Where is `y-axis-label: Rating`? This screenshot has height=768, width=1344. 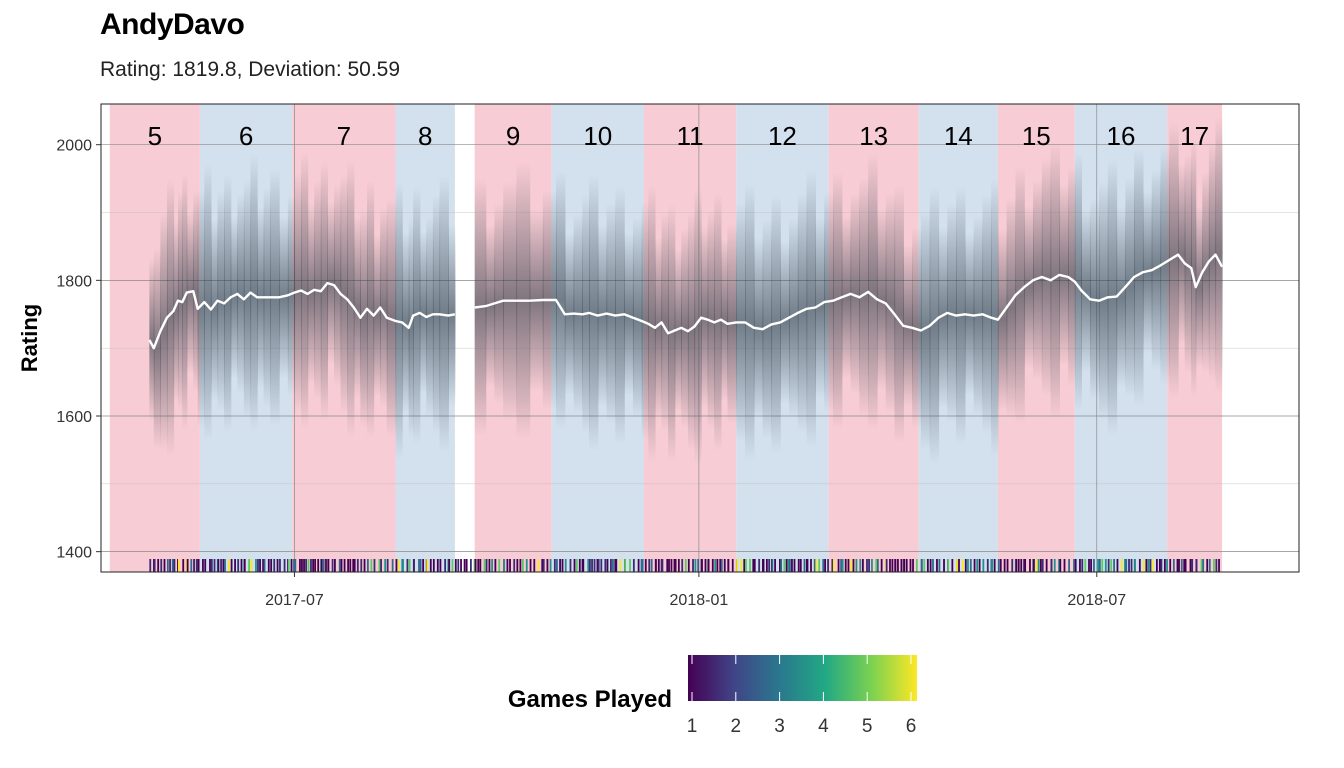 y-axis-label: Rating is located at coordinates (29, 338).